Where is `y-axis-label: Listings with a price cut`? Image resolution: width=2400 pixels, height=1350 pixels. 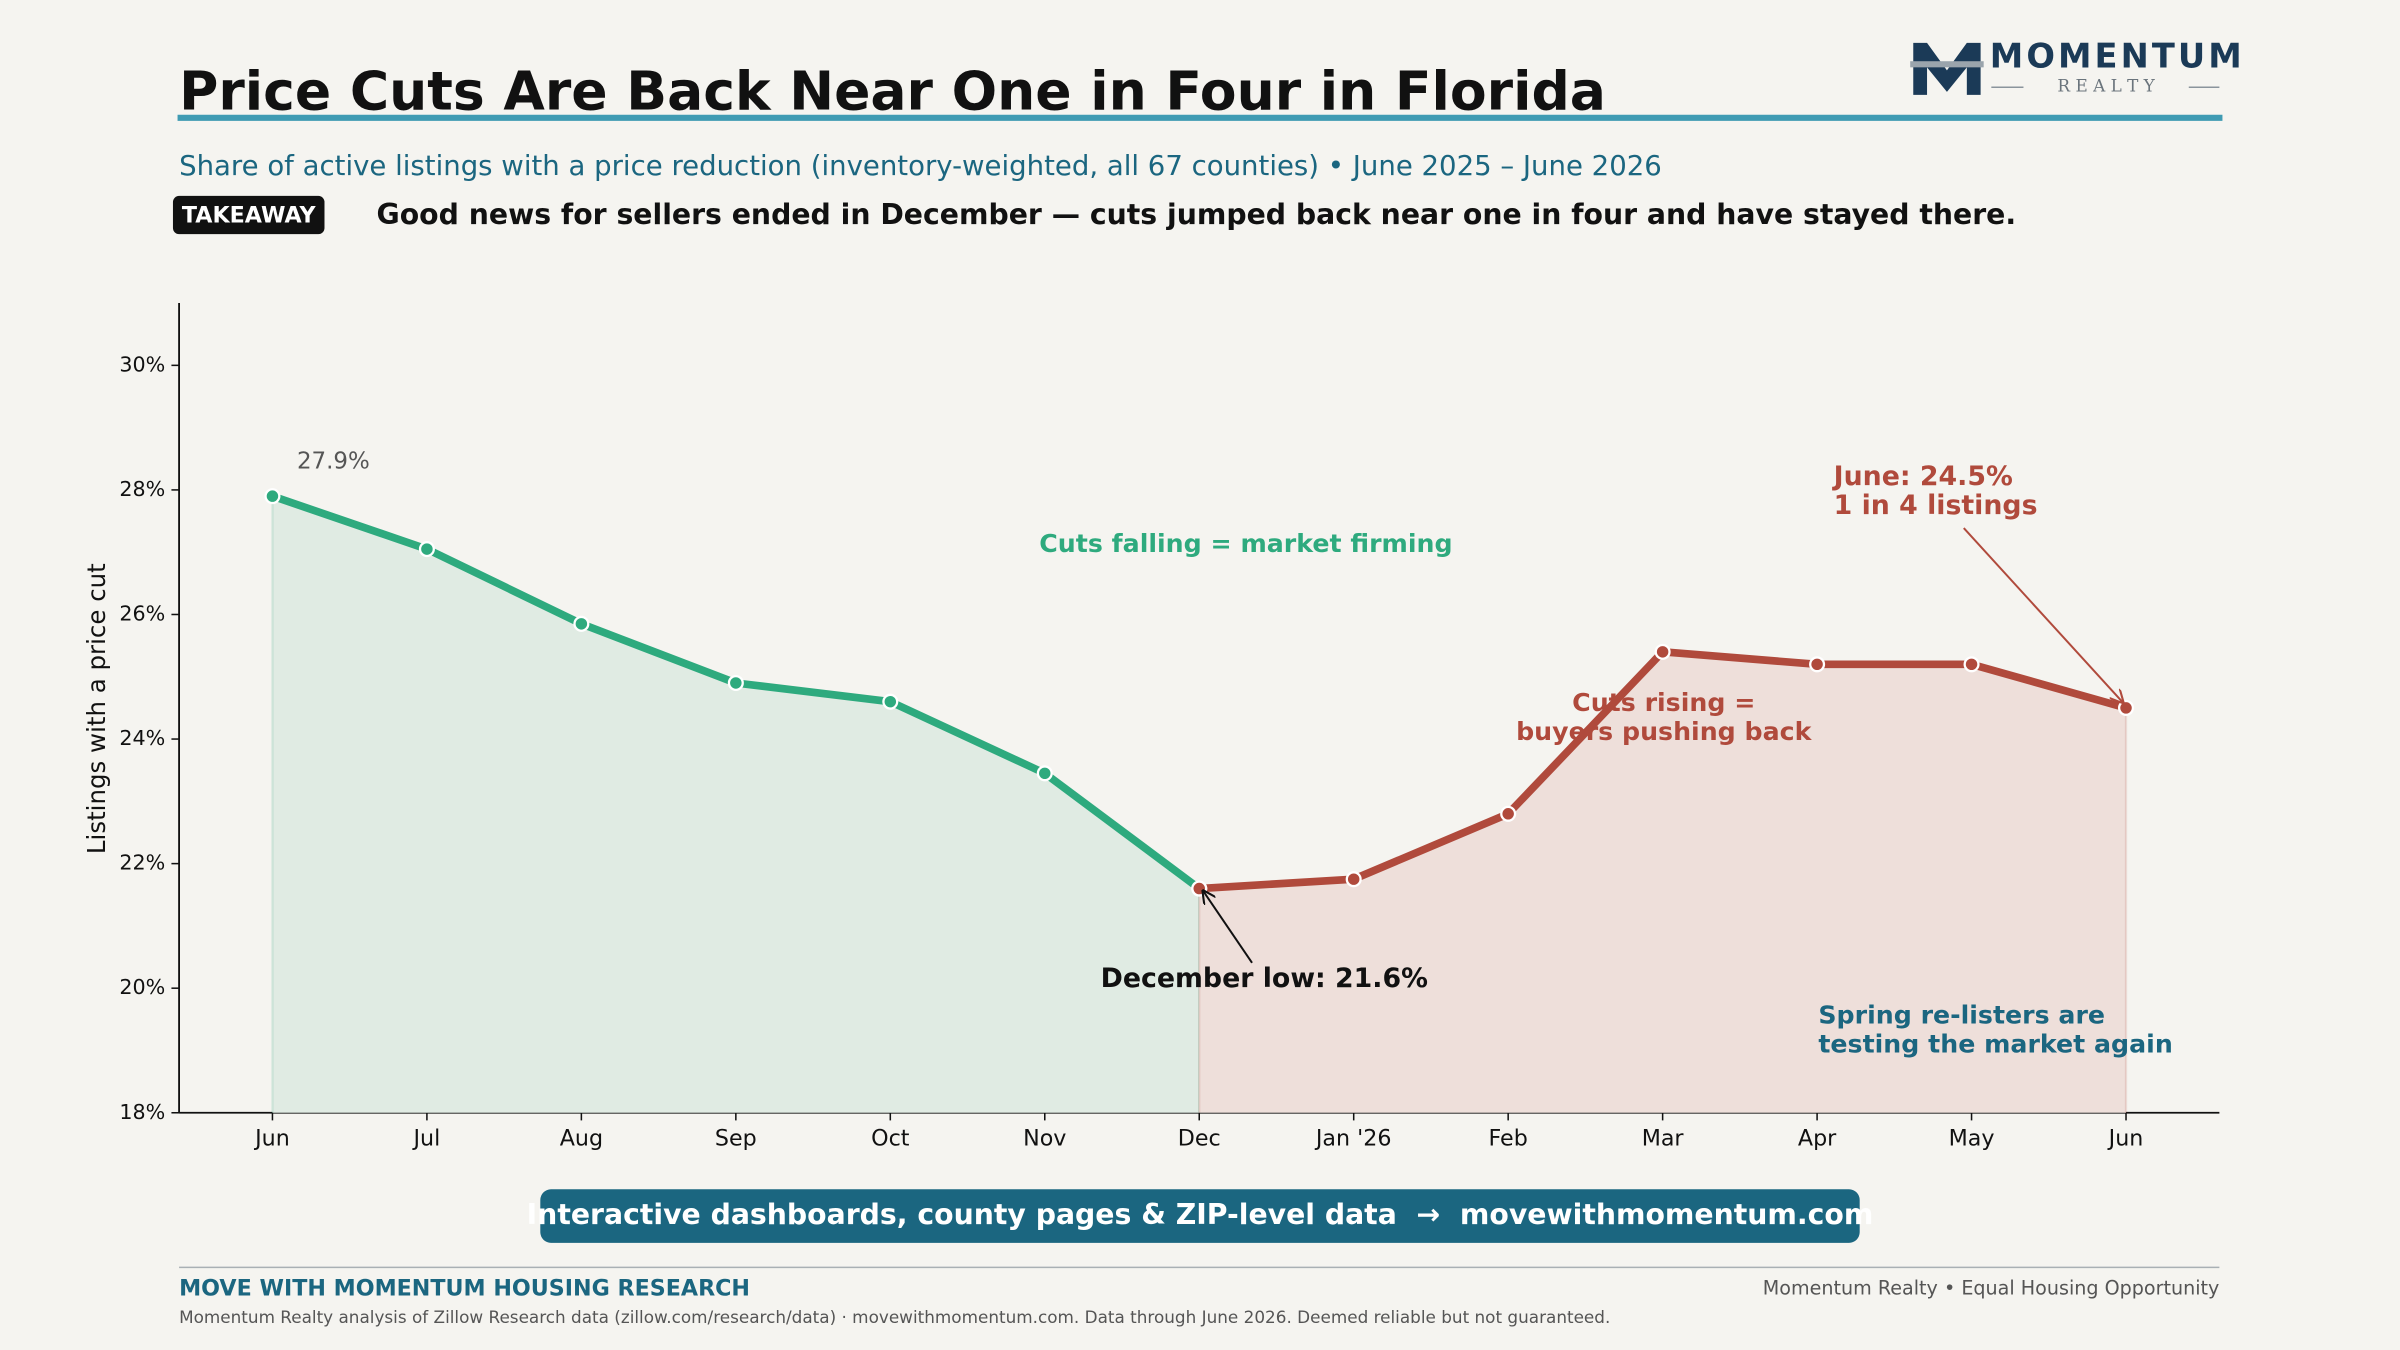
y-axis-label: Listings with a price cut is located at coordinates (96, 708).